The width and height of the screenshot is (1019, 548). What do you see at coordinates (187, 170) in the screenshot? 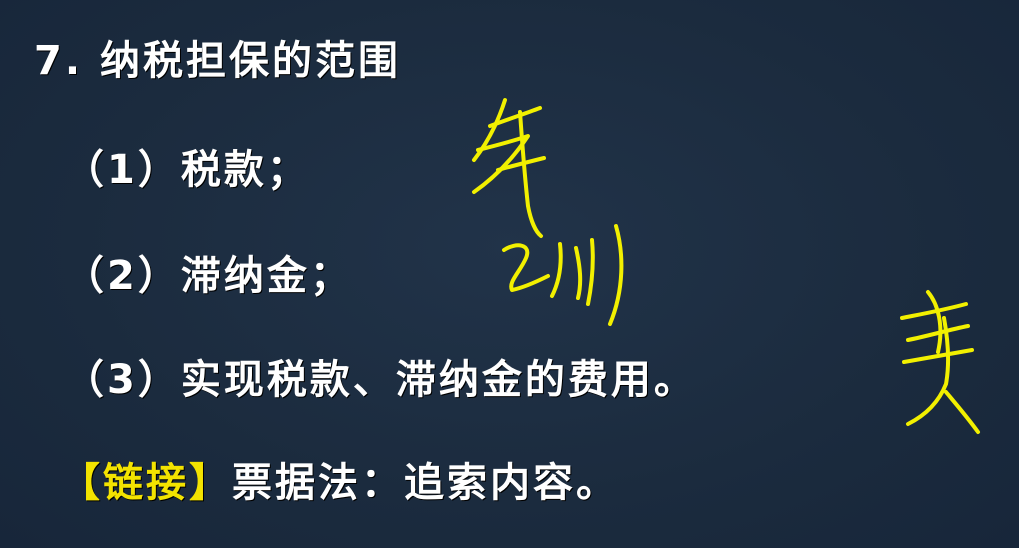
I see `list-item-tax: （1）税款；` at bounding box center [187, 170].